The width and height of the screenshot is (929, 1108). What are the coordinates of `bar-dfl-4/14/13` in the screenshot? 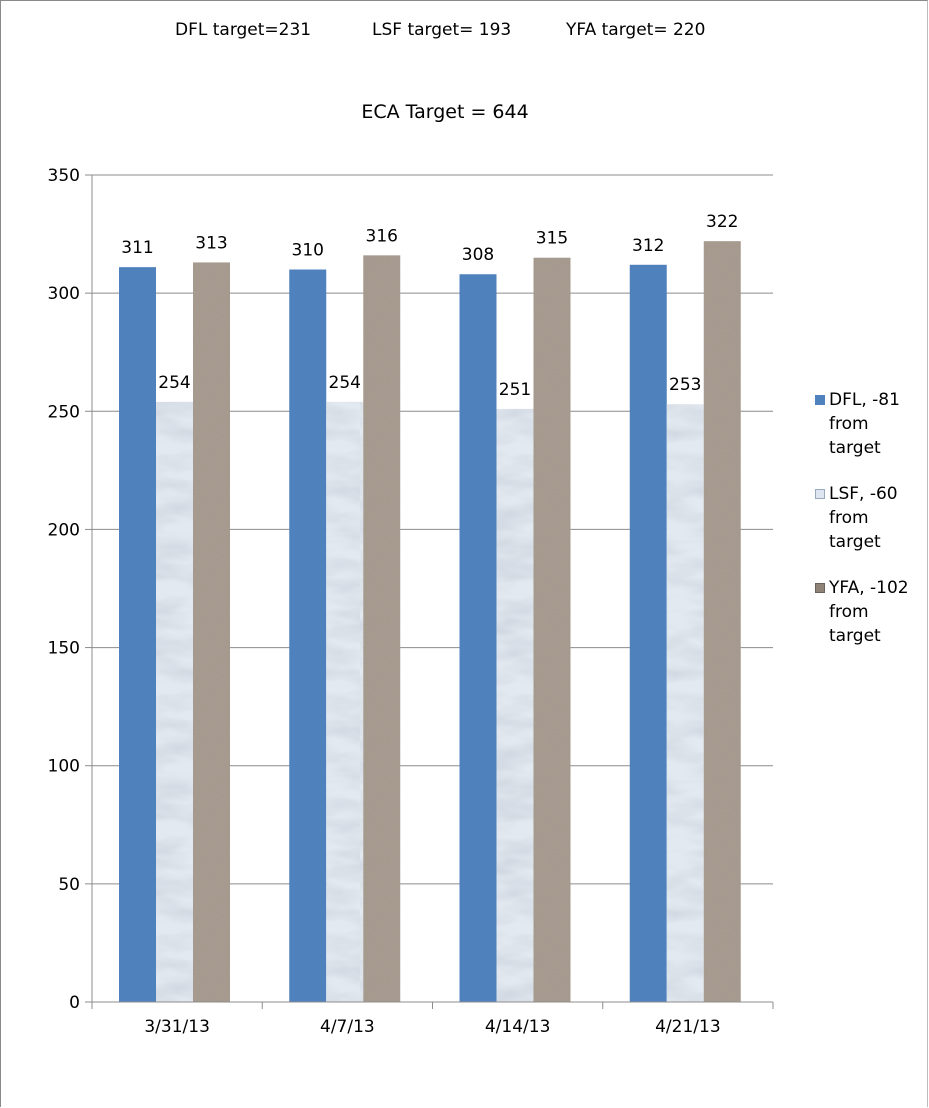 It's located at (478, 638).